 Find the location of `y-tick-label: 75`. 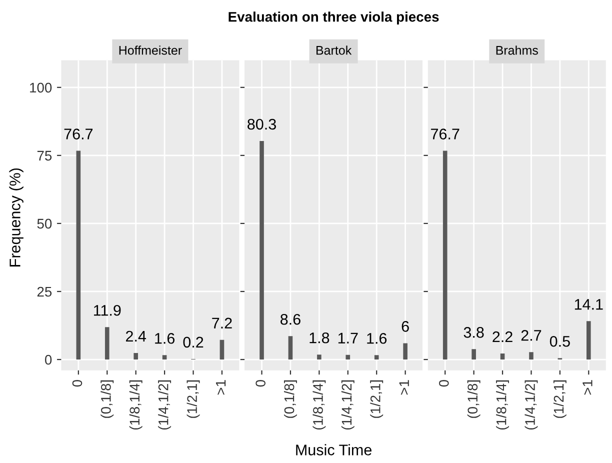

y-tick-label: 75 is located at coordinates (44, 155).